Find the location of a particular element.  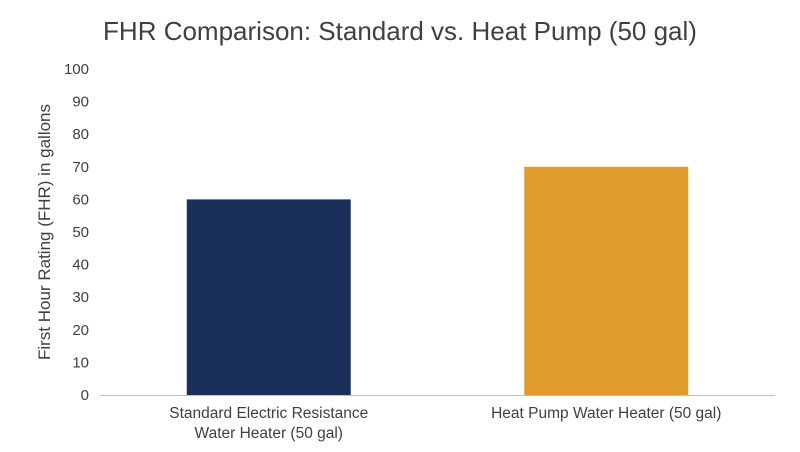

y-tick-label: 70 is located at coordinates (80, 167).